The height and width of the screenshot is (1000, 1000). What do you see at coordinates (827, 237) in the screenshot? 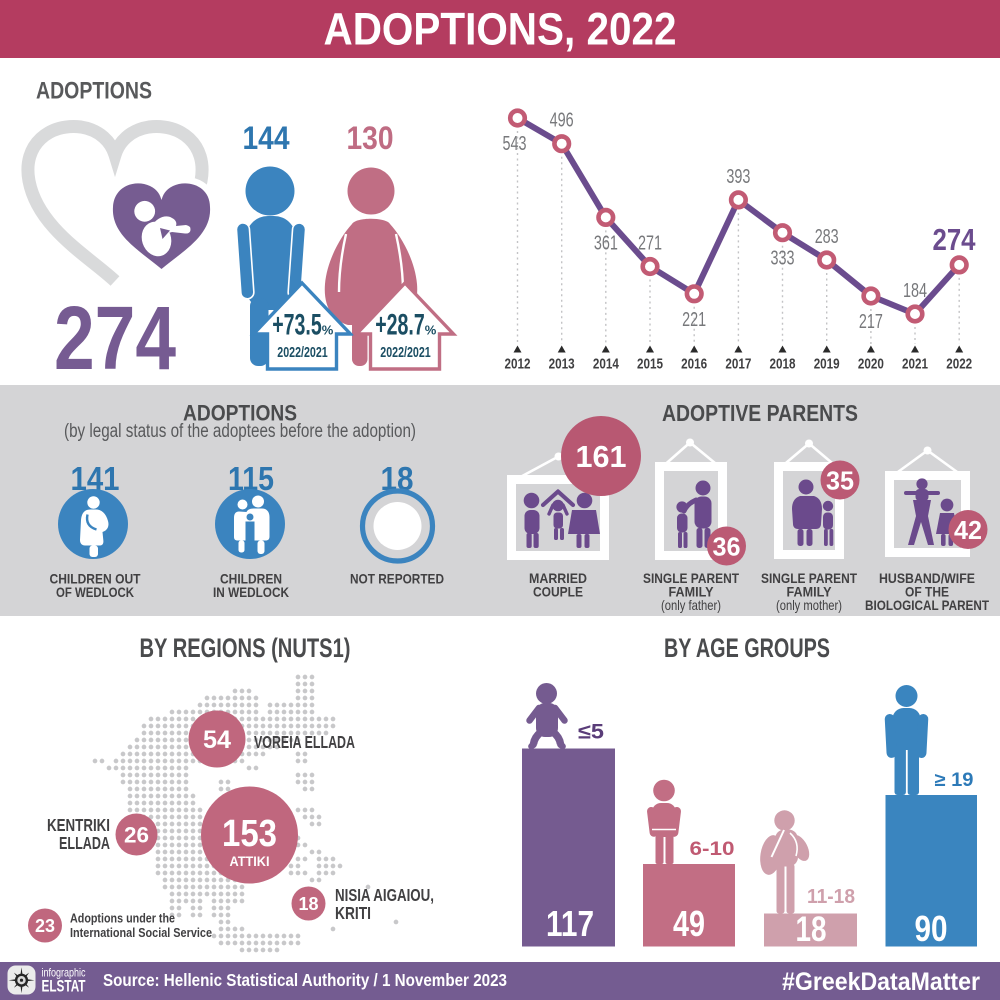
I see `svg-text: 283` at bounding box center [827, 237].